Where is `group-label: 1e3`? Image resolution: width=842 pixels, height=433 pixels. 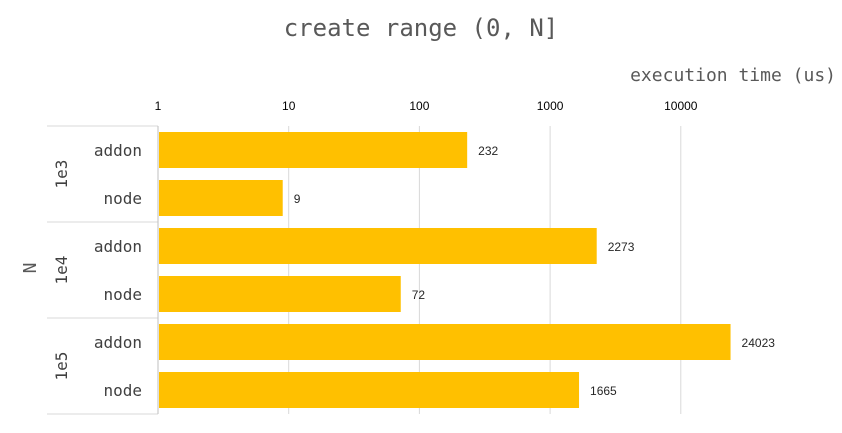
group-label: 1e3 is located at coordinates (61, 174).